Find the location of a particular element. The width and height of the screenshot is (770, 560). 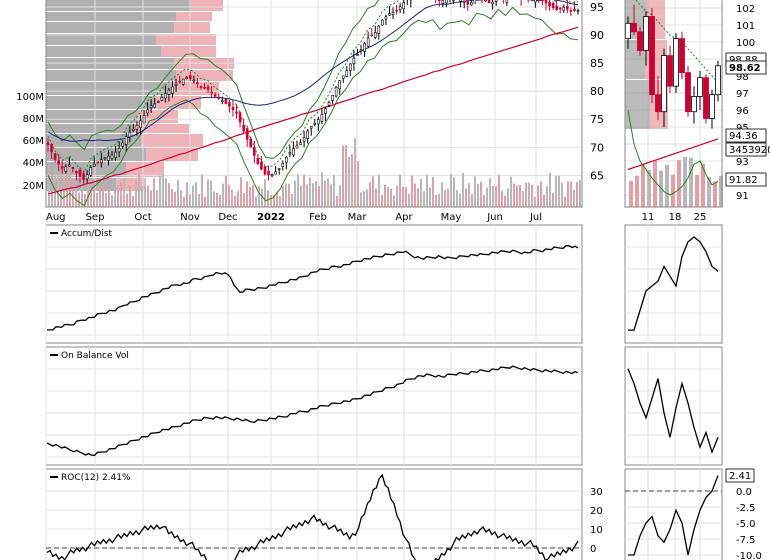

lower-band-value: 91.82 is located at coordinates (743, 180).